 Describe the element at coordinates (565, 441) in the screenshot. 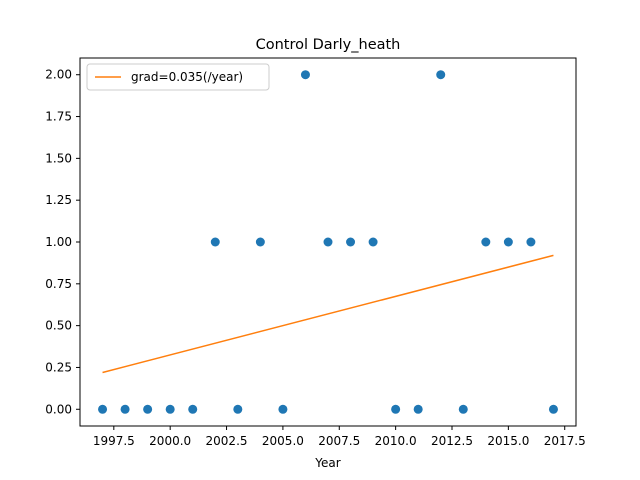

I see `x-tick-label: 2017.5` at that location.